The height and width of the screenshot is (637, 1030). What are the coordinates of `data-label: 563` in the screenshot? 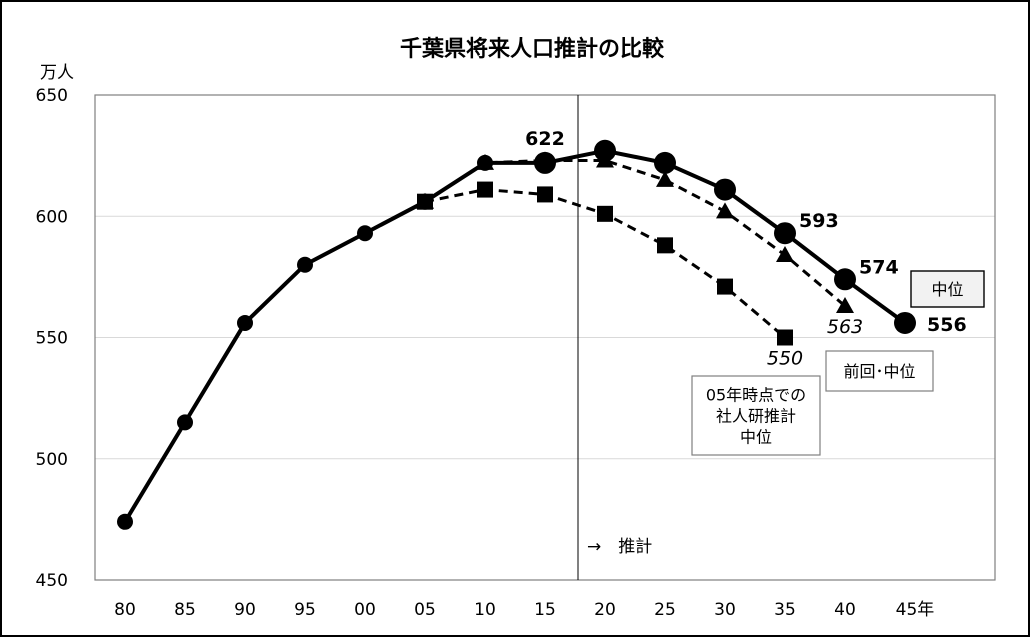 It's located at (845, 327).